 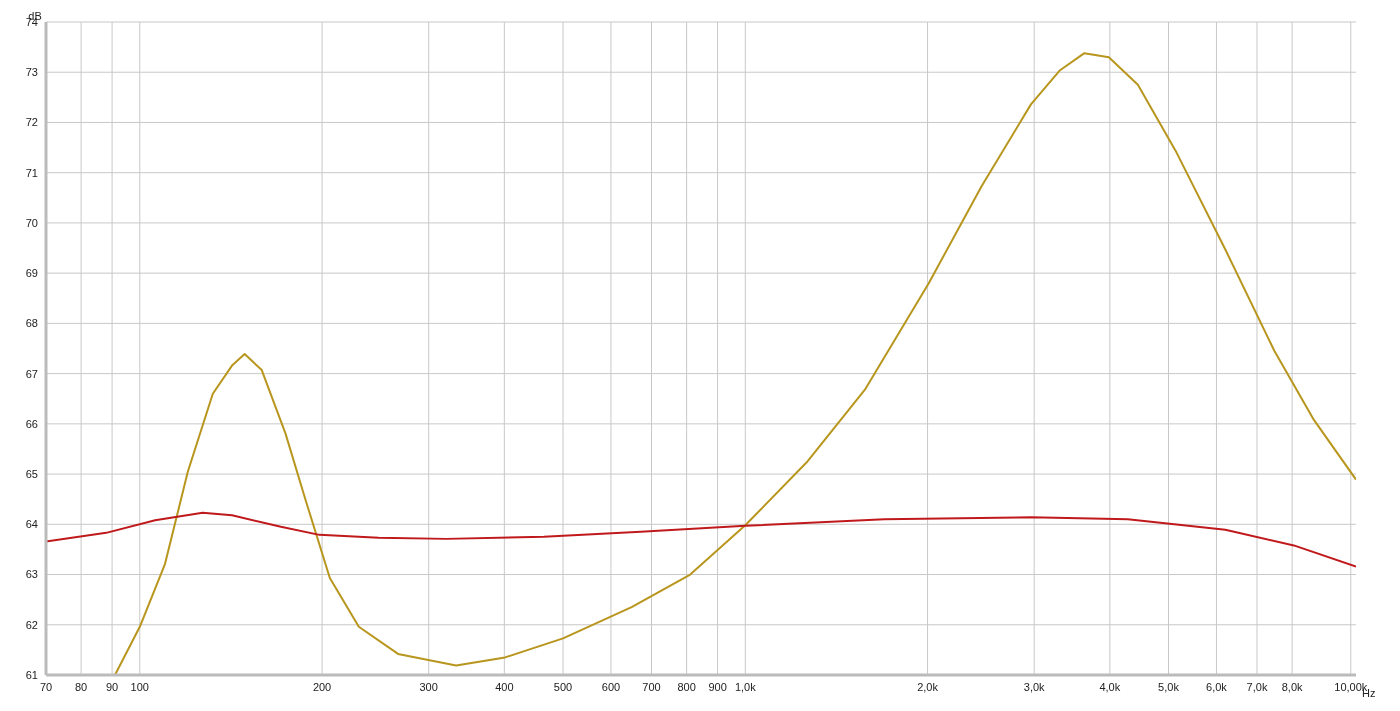 What do you see at coordinates (31, 273) in the screenshot?
I see `y-tick-label: 69` at bounding box center [31, 273].